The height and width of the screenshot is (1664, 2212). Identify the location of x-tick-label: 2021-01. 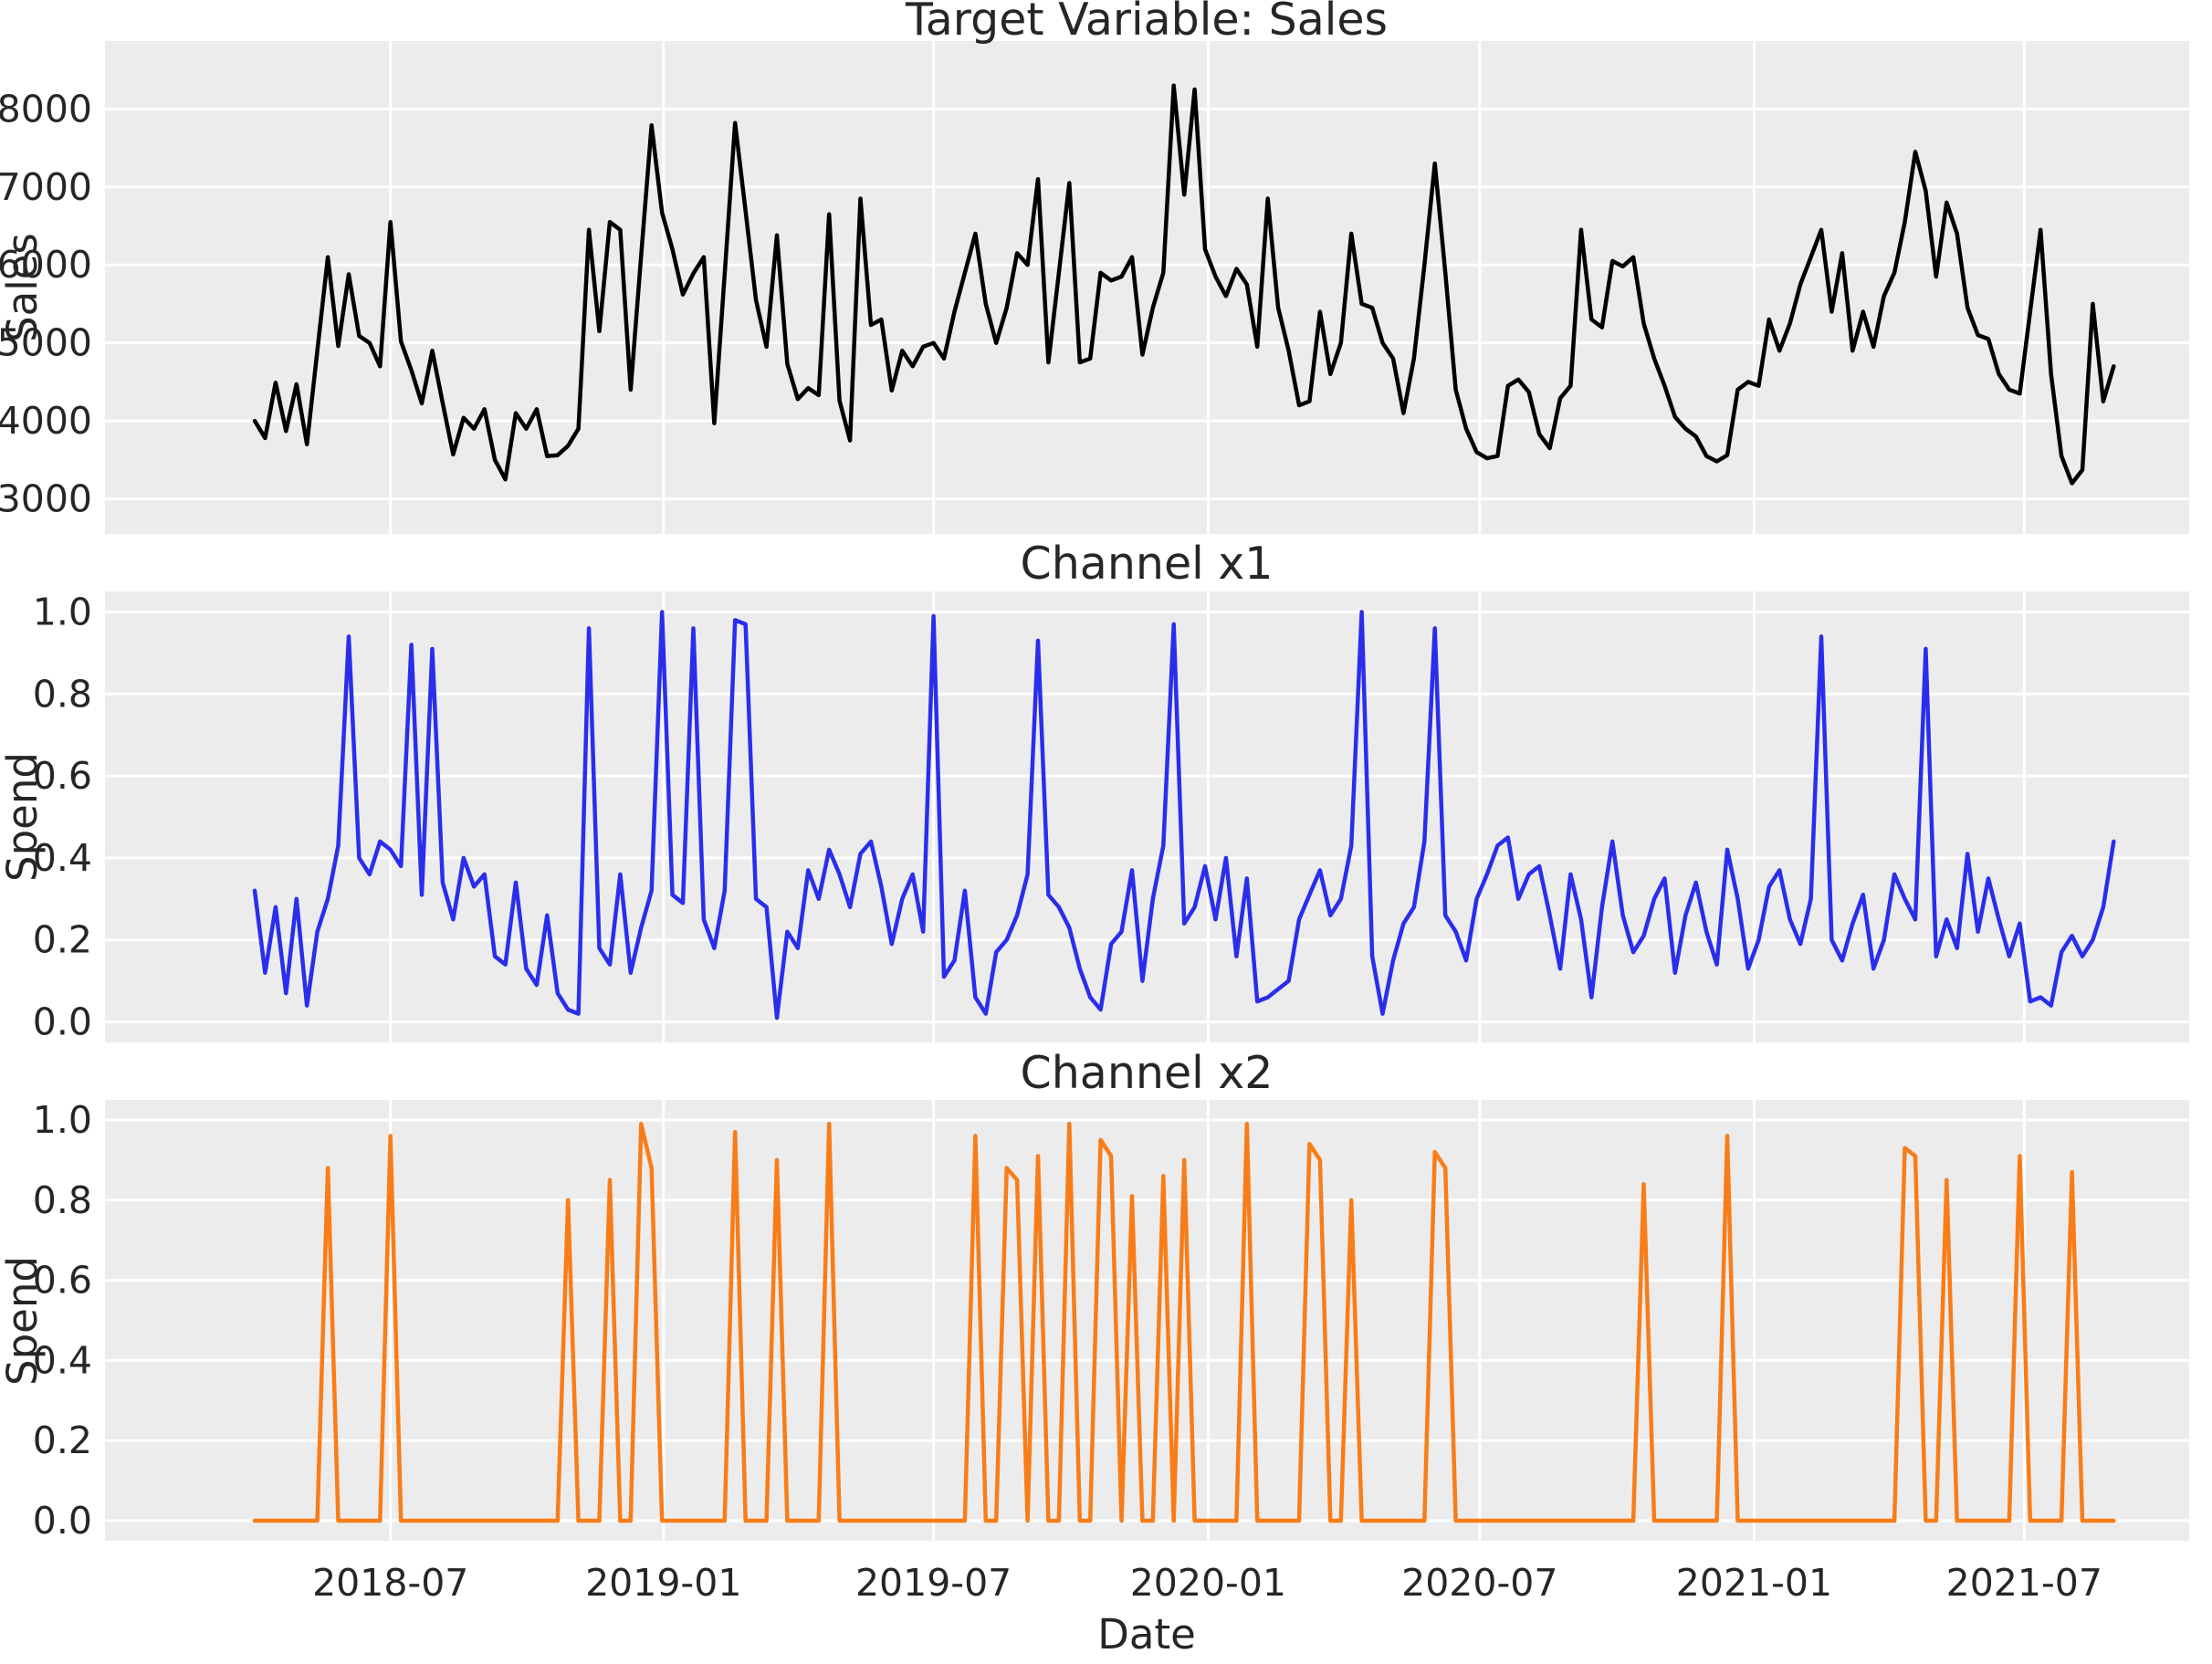
(1754, 1583).